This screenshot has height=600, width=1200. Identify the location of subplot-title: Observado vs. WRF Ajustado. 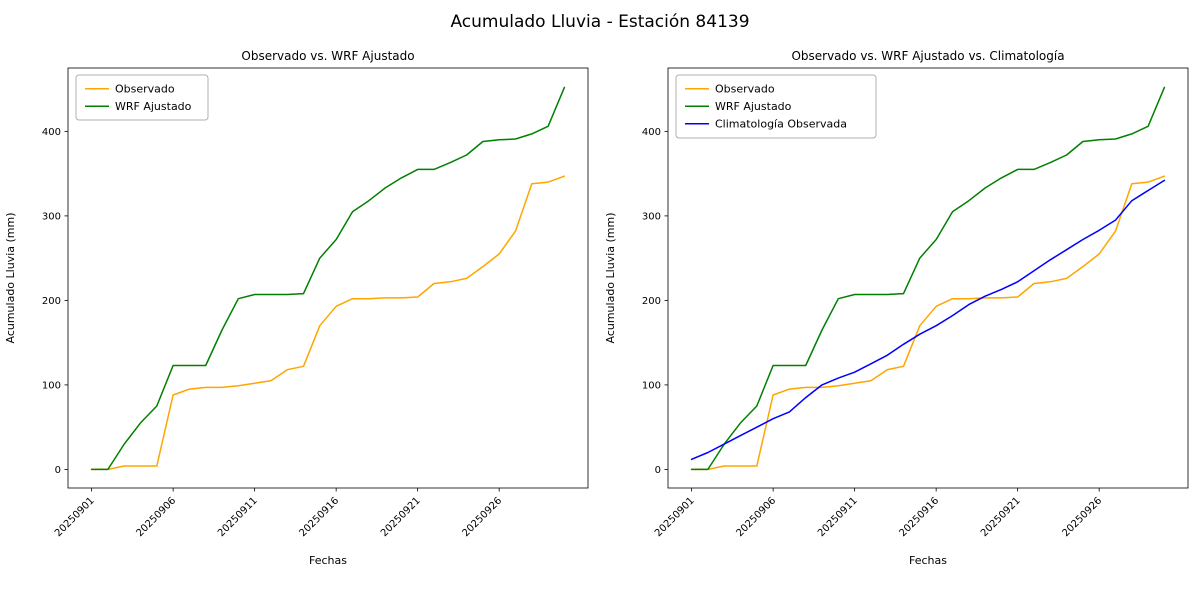
(327, 56).